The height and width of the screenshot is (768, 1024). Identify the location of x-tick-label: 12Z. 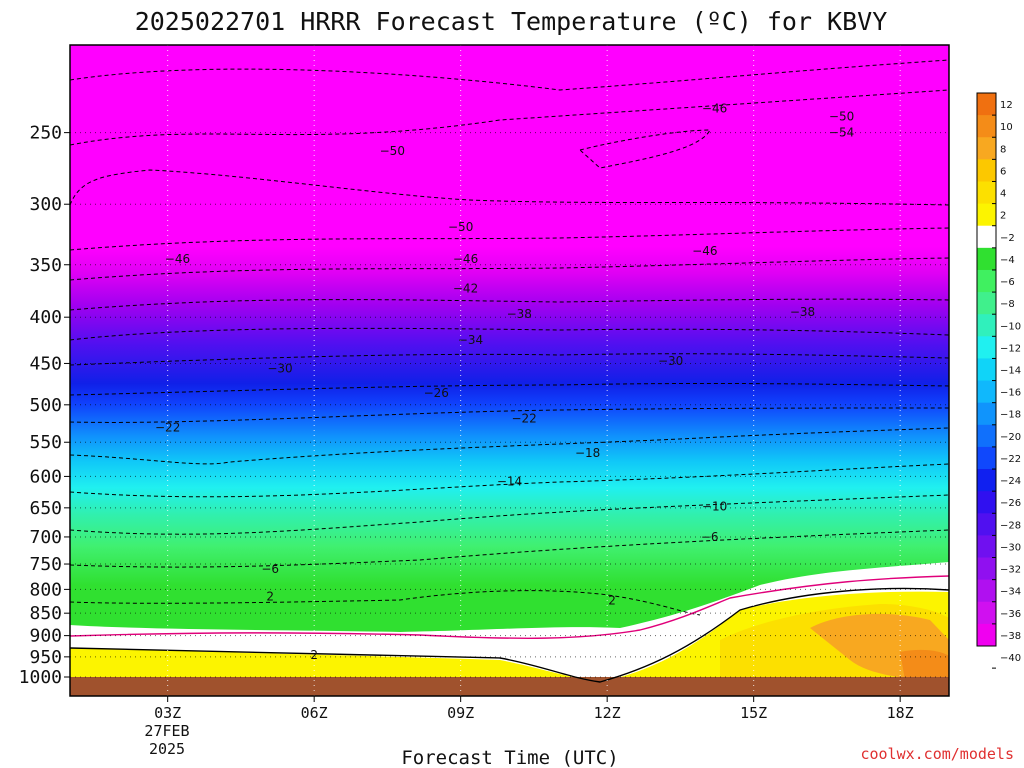
(607, 713).